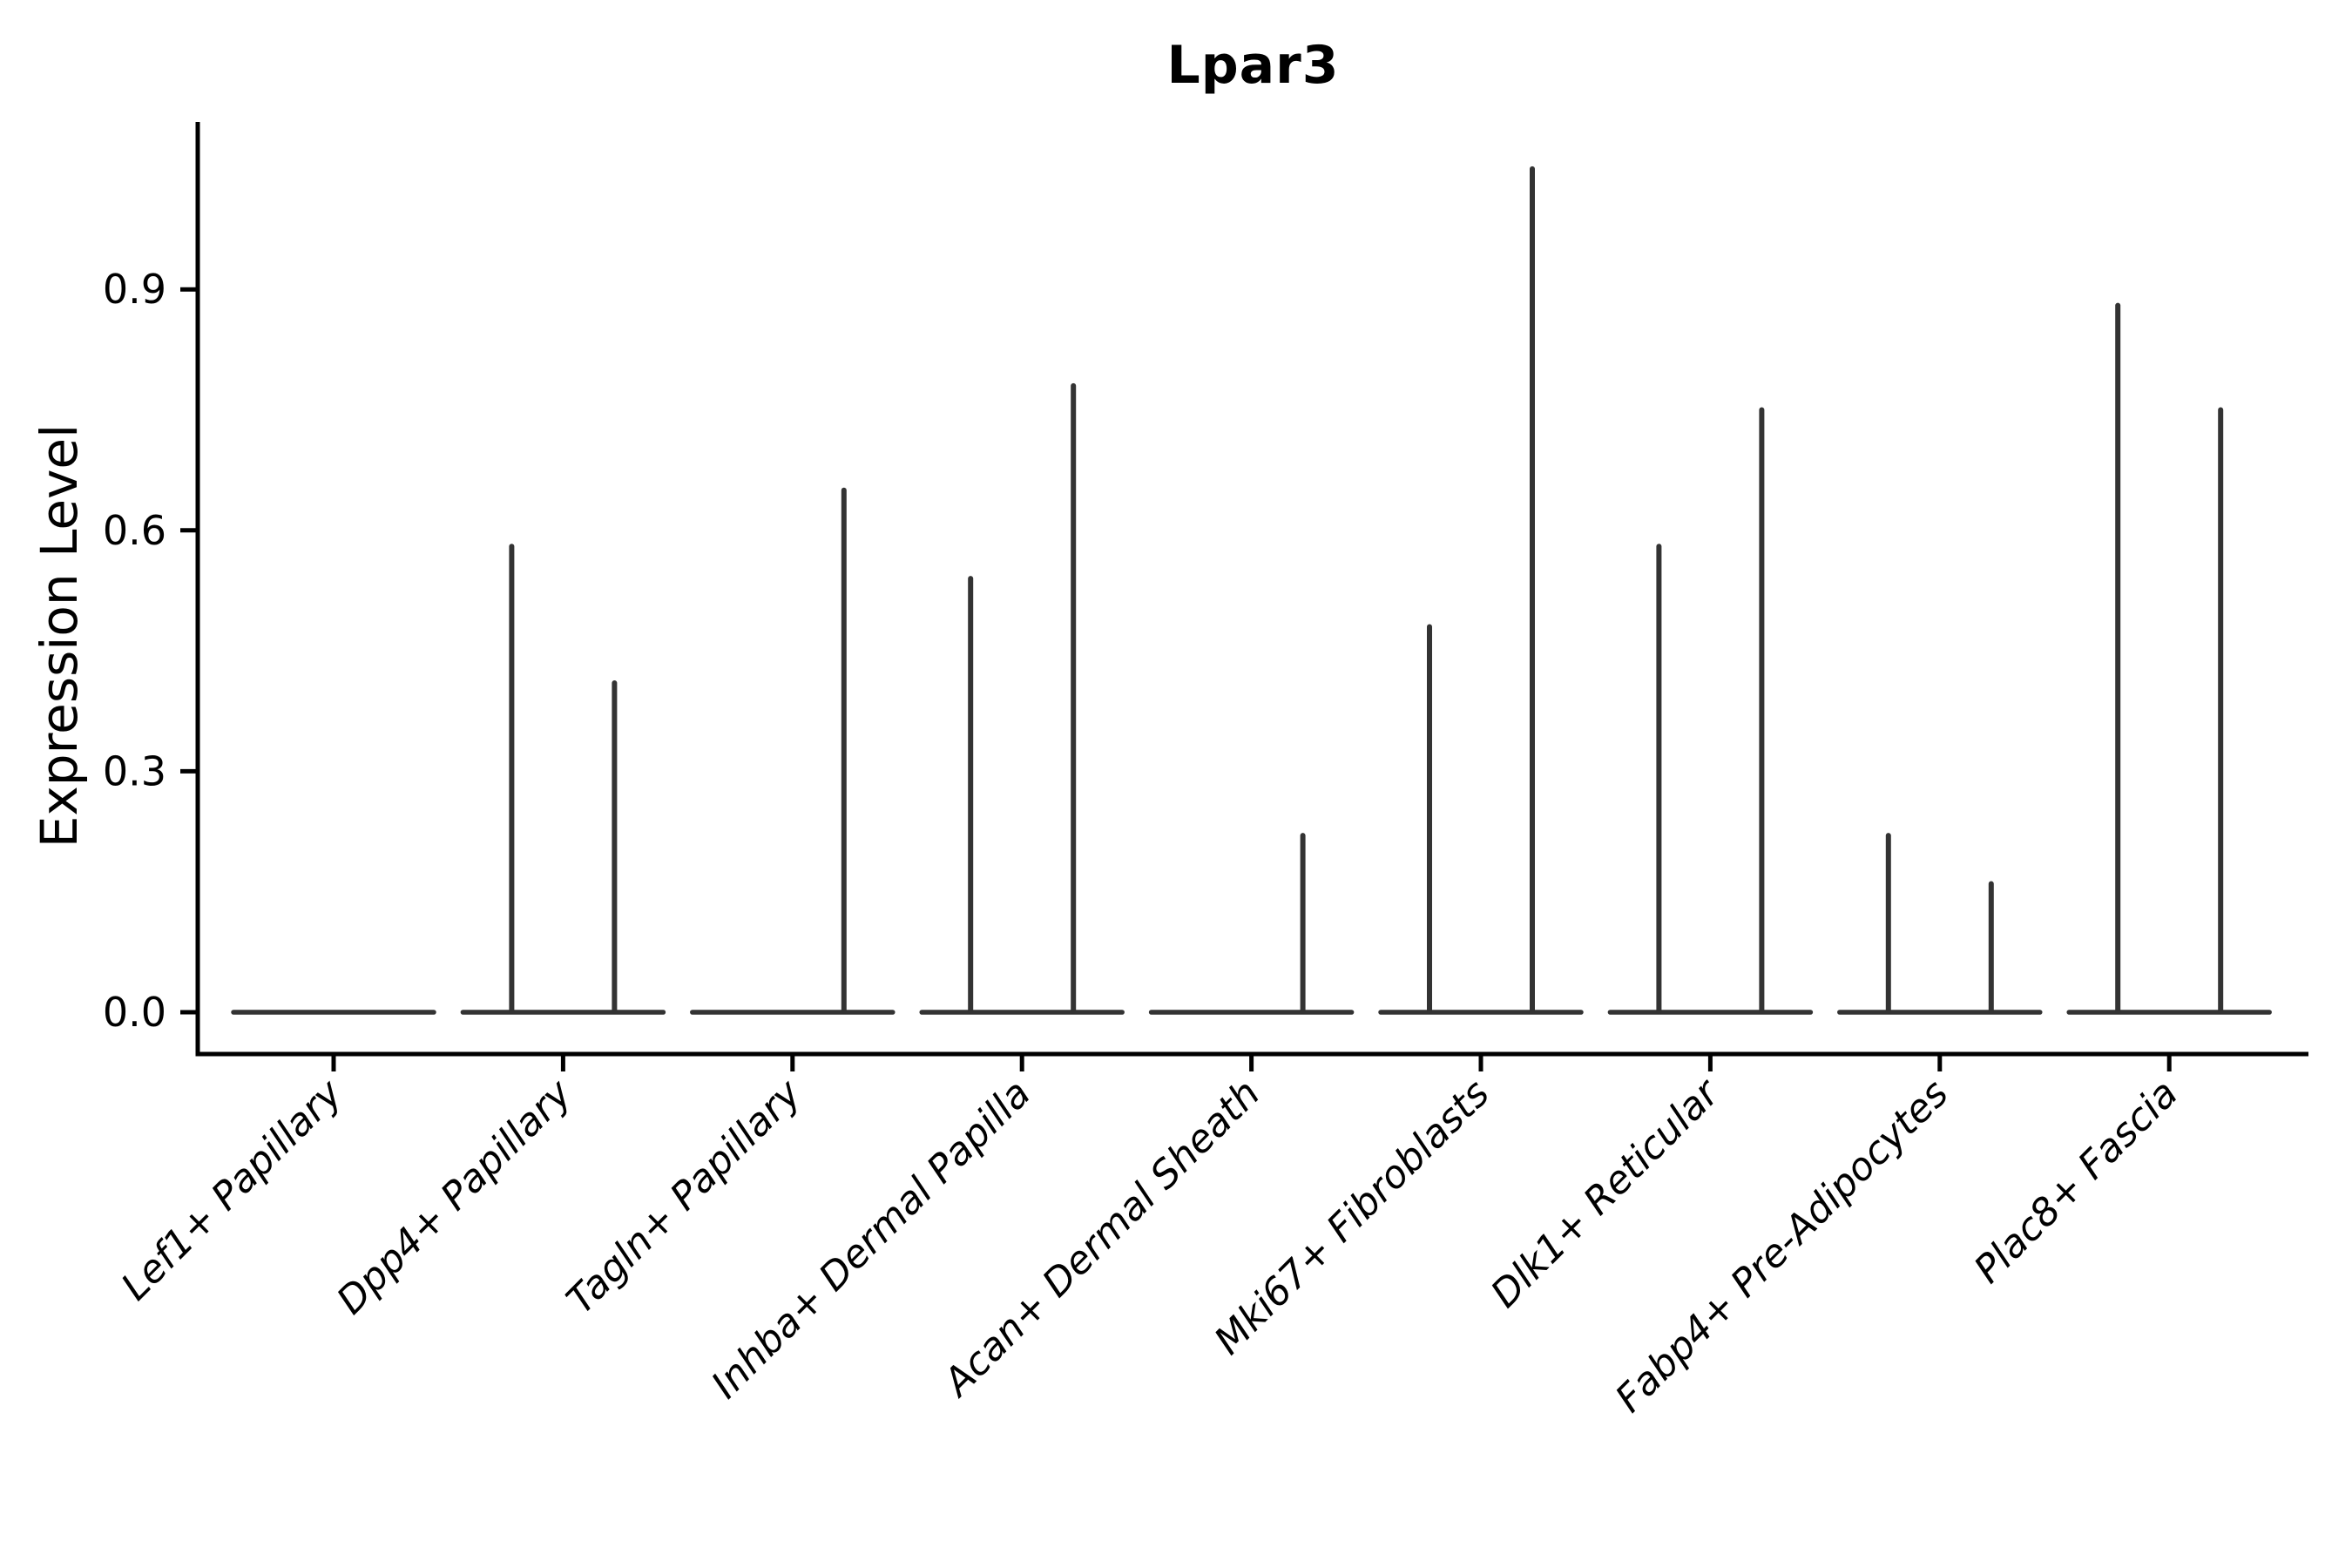  What do you see at coordinates (2076, 1182) in the screenshot?
I see `x-tick-label: Plac8+ Fascia` at bounding box center [2076, 1182].